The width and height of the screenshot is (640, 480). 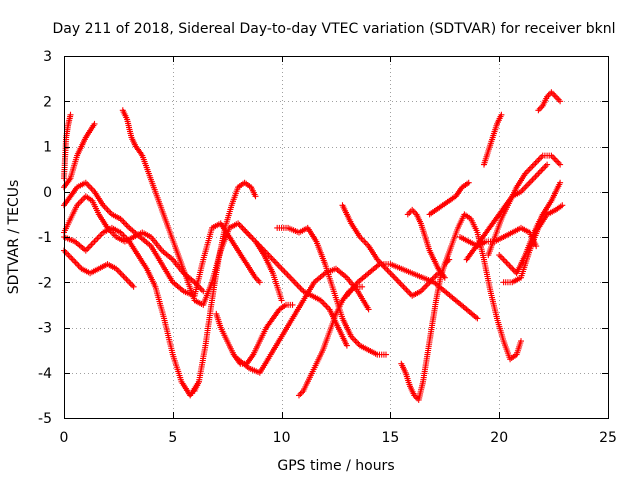 I want to click on y-tick-labels: -5 -4 -3 -2 -1 0 1 2 3, so click(x=45, y=238).